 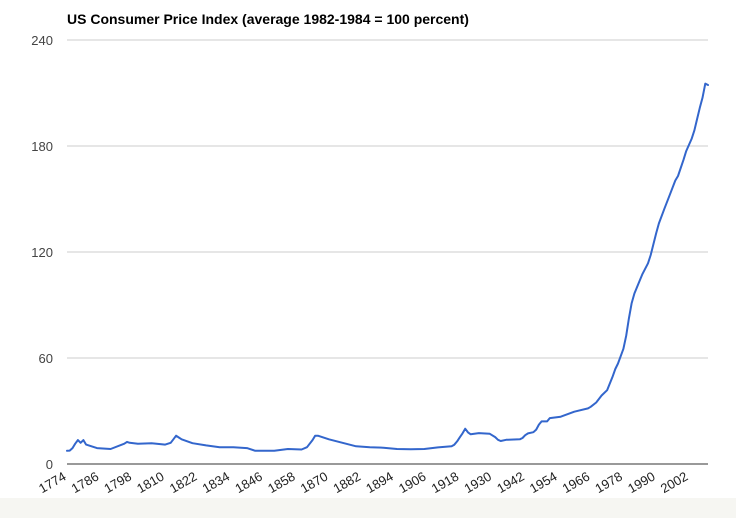 I want to click on x-tick-label: 1786, so click(x=85, y=482).